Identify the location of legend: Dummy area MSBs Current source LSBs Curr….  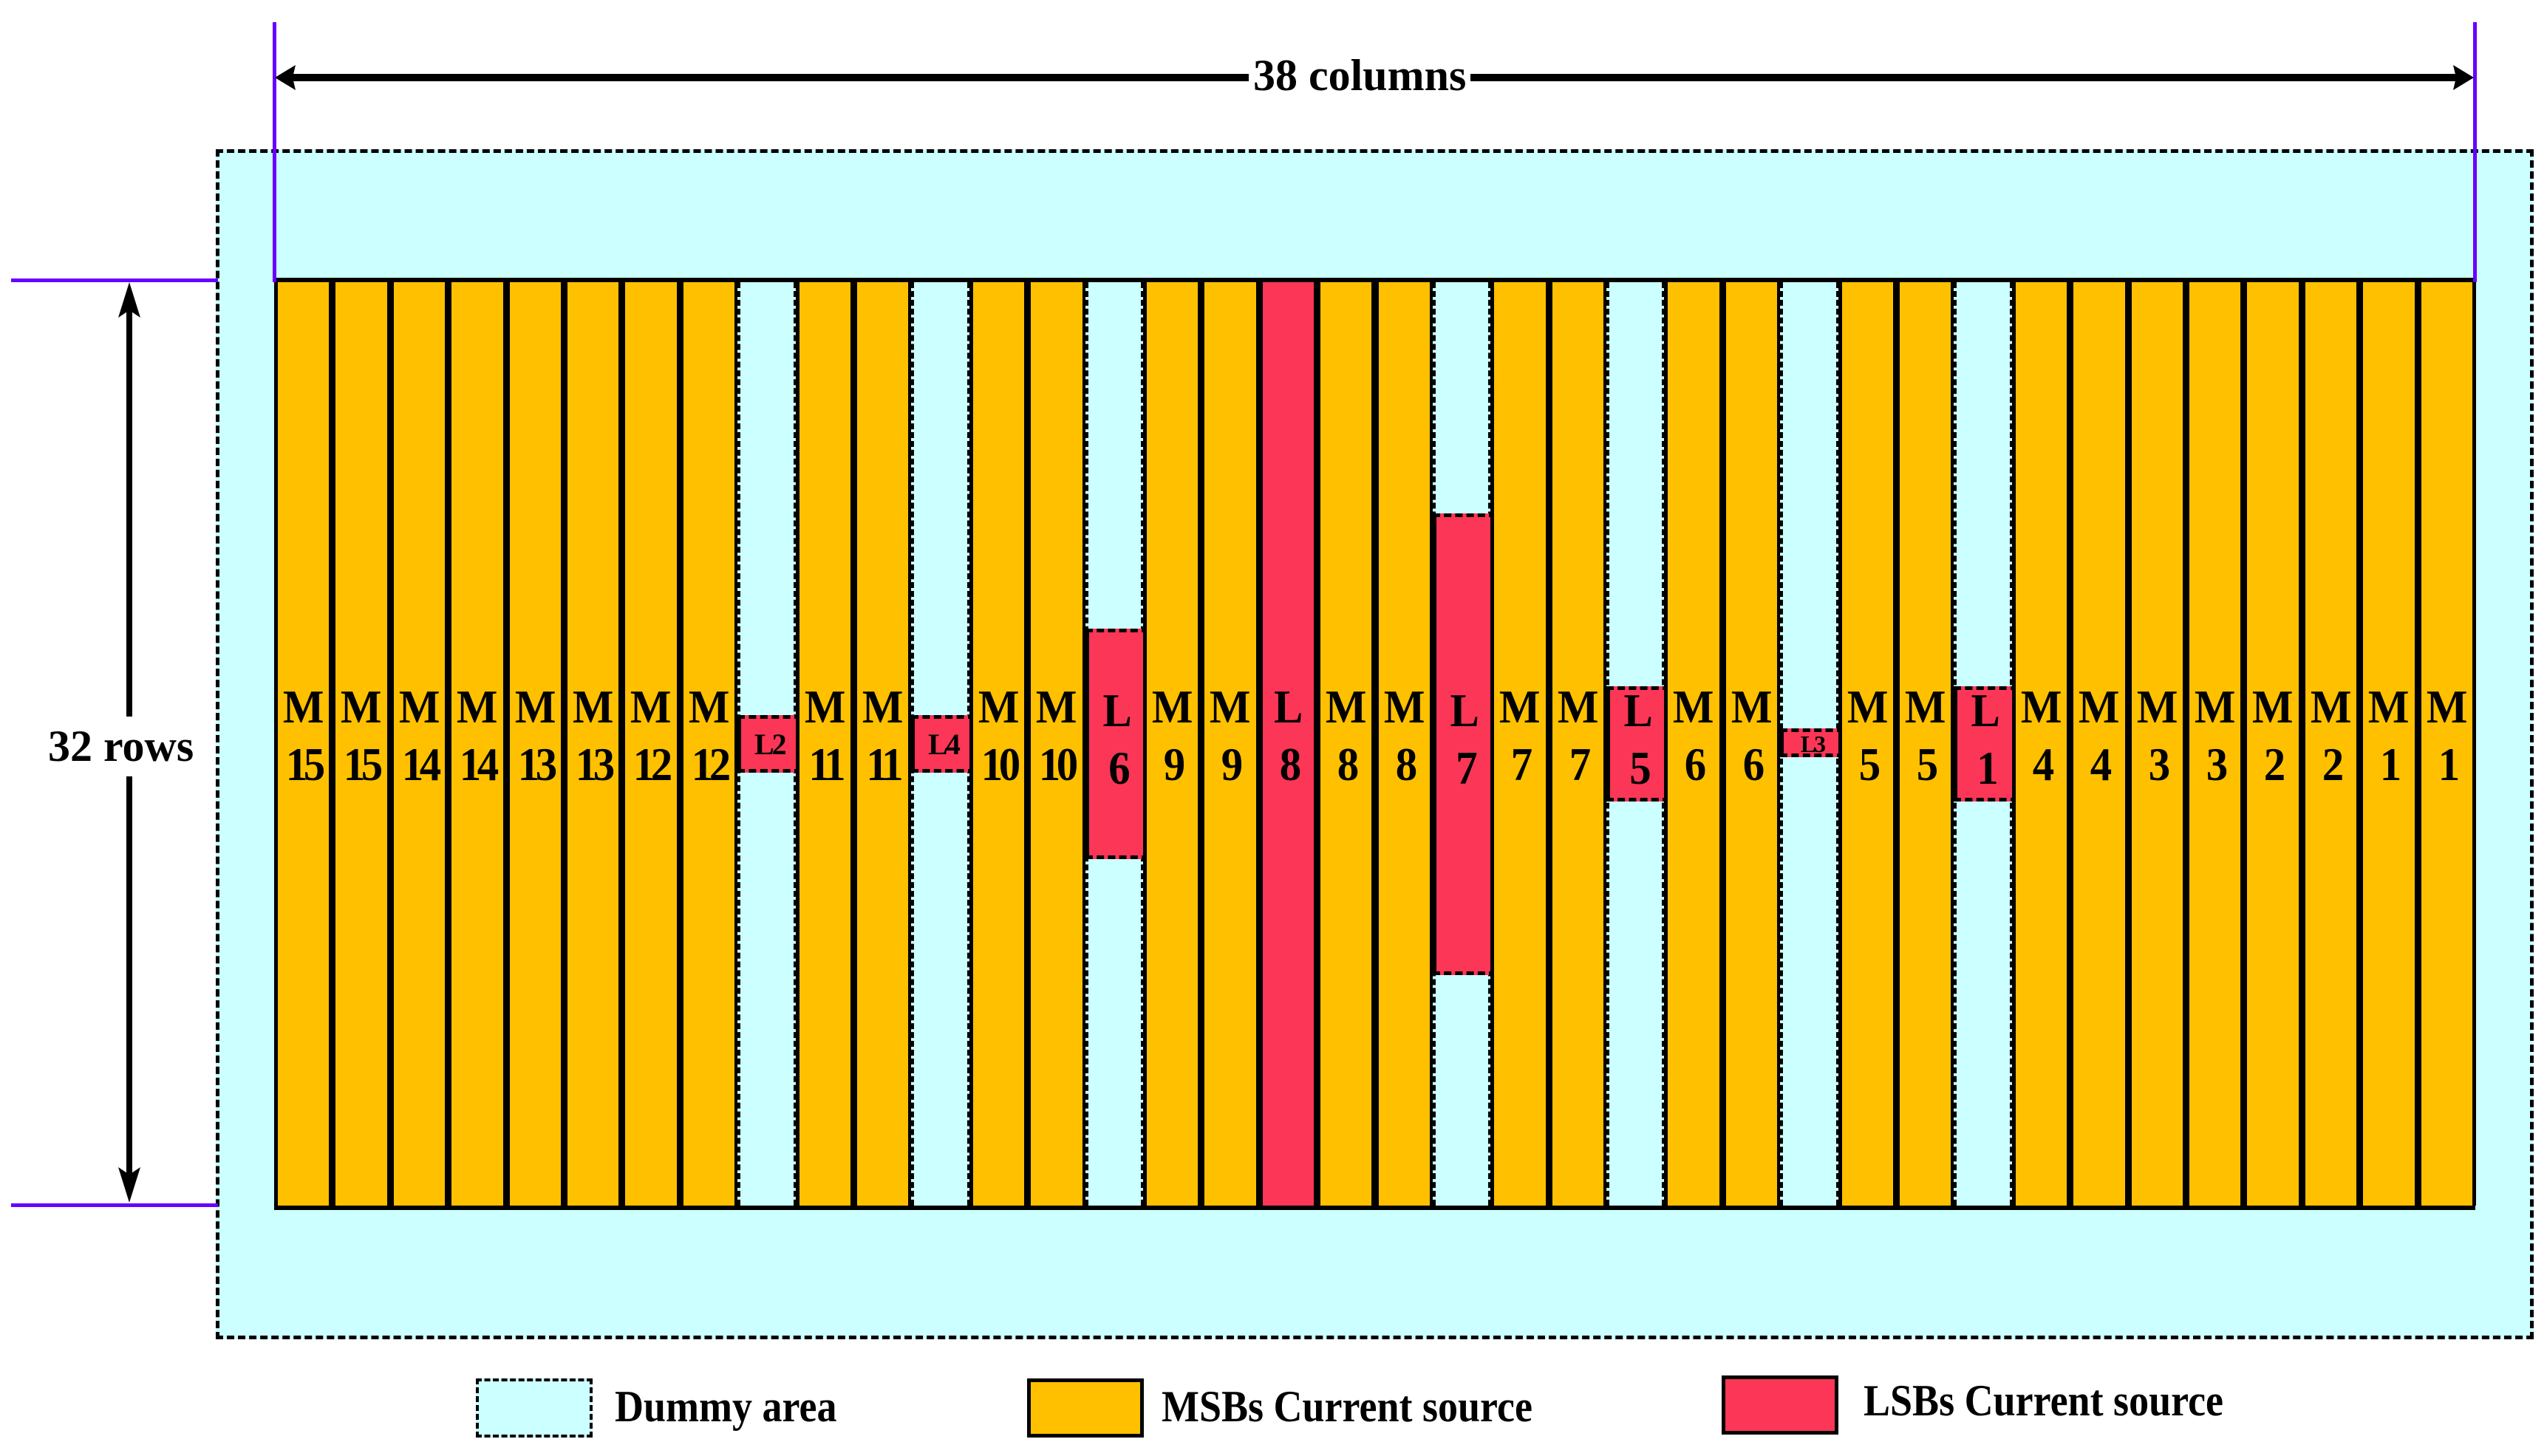
(1273, 1411).